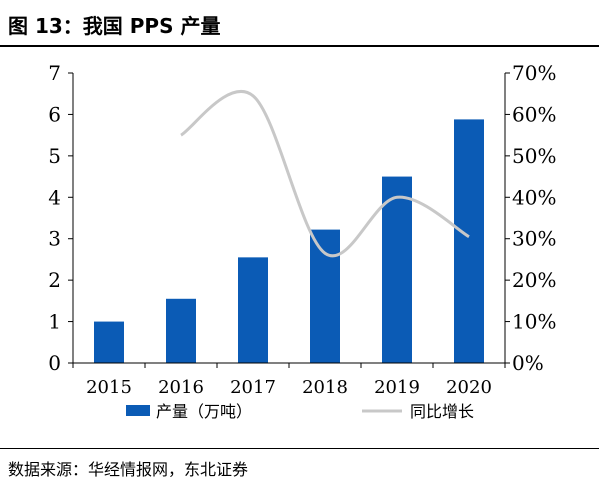 Image resolution: width=599 pixels, height=496 pixels. Describe the element at coordinates (109, 342) in the screenshot. I see `bar-2015` at that location.